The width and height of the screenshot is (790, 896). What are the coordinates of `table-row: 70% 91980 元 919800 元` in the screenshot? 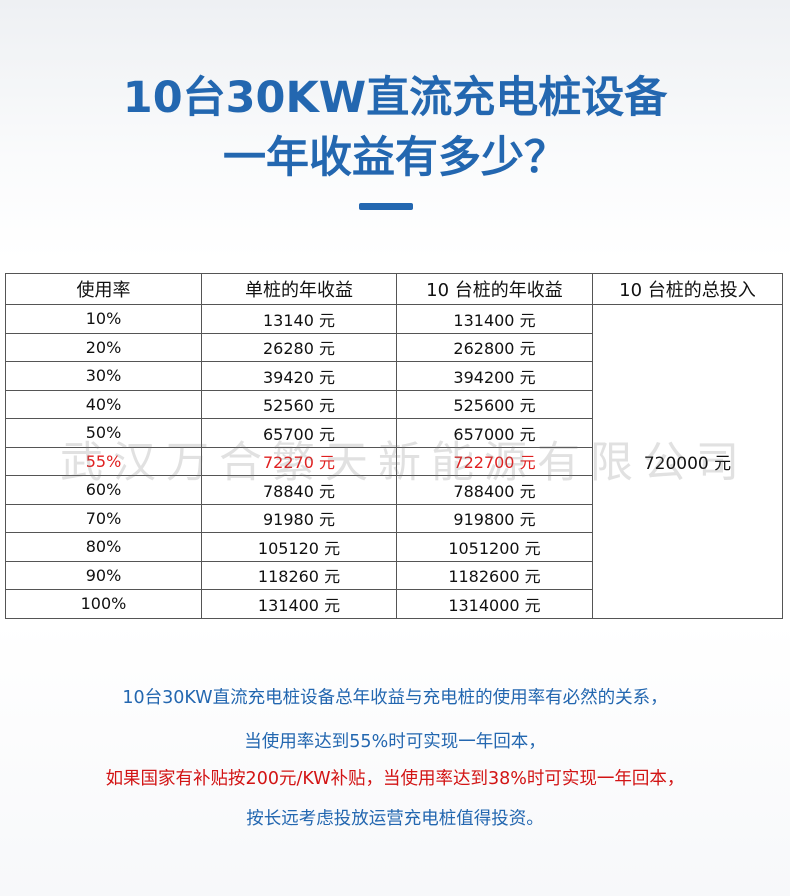 It's located at (394, 518).